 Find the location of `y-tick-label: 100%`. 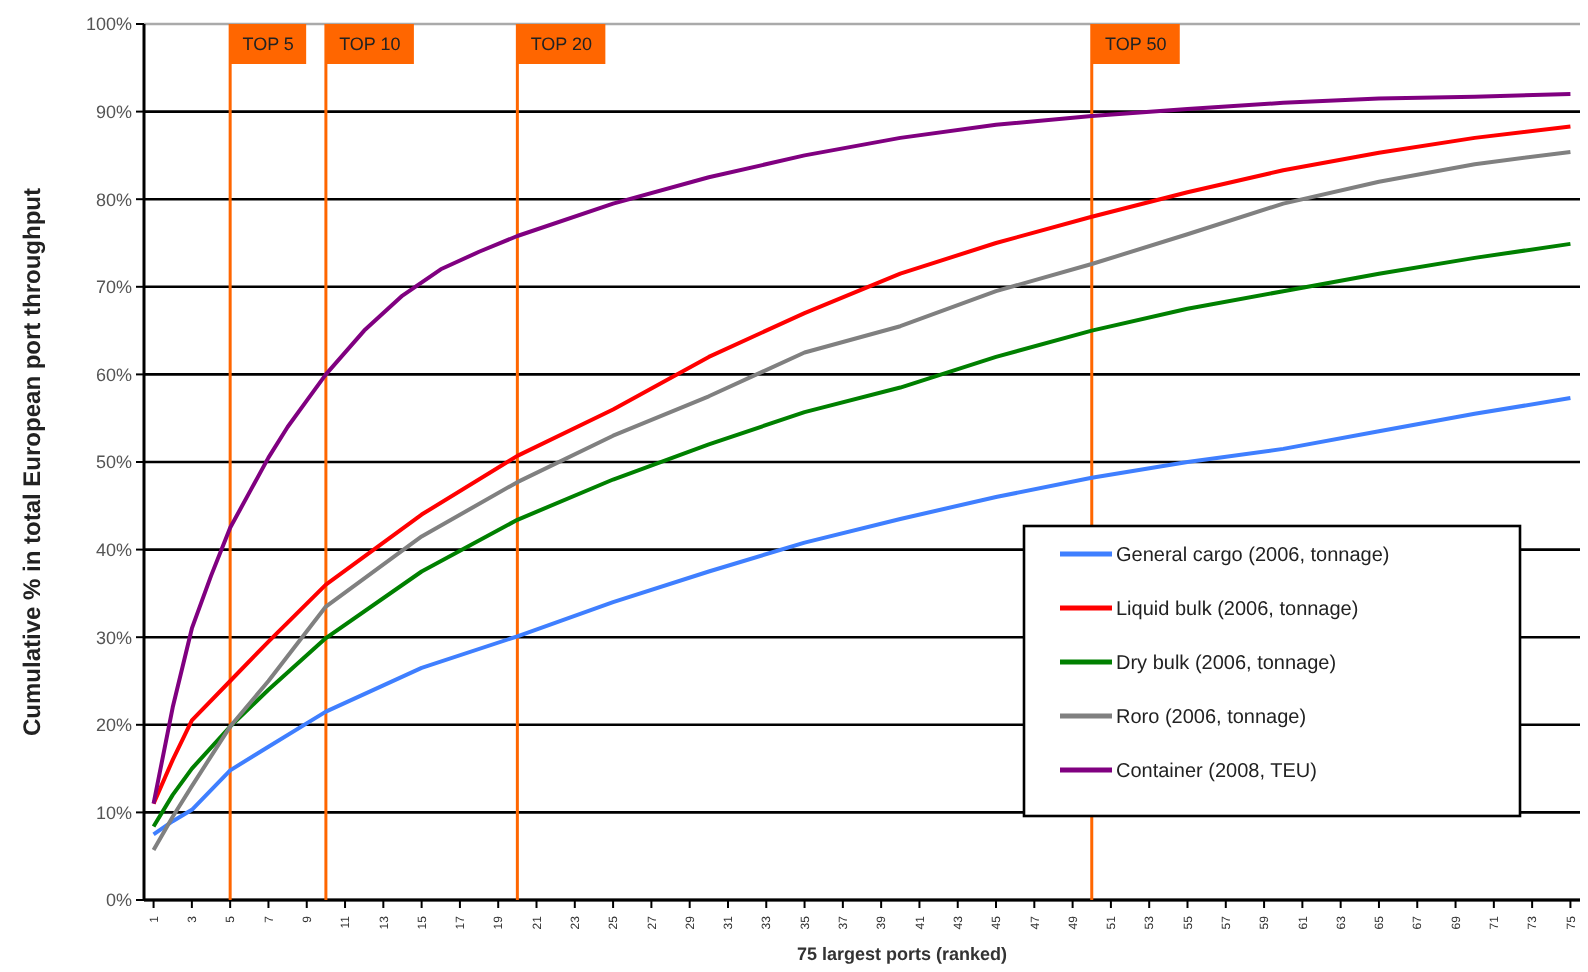

y-tick-label: 100% is located at coordinates (108, 24).